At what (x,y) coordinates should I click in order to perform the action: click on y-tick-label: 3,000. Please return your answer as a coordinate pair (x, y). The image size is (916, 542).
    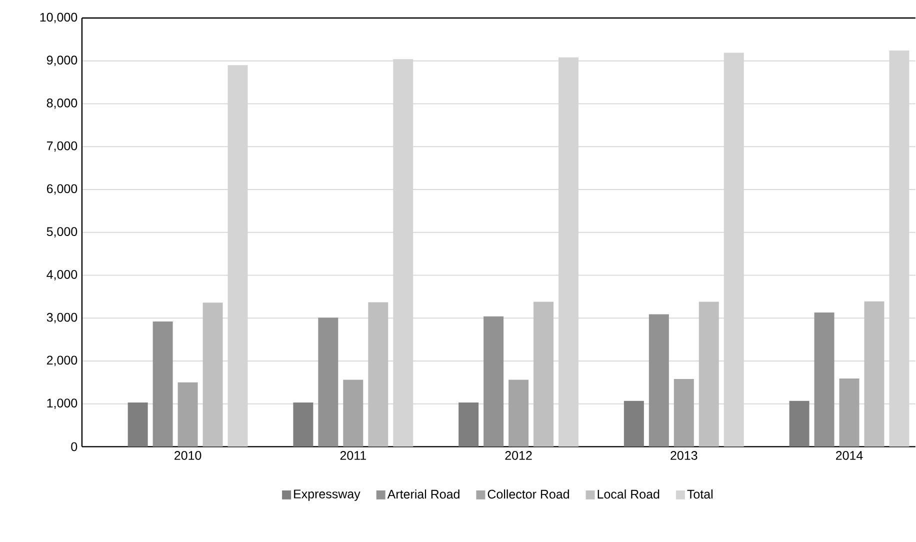
    Looking at the image, I should click on (62, 318).